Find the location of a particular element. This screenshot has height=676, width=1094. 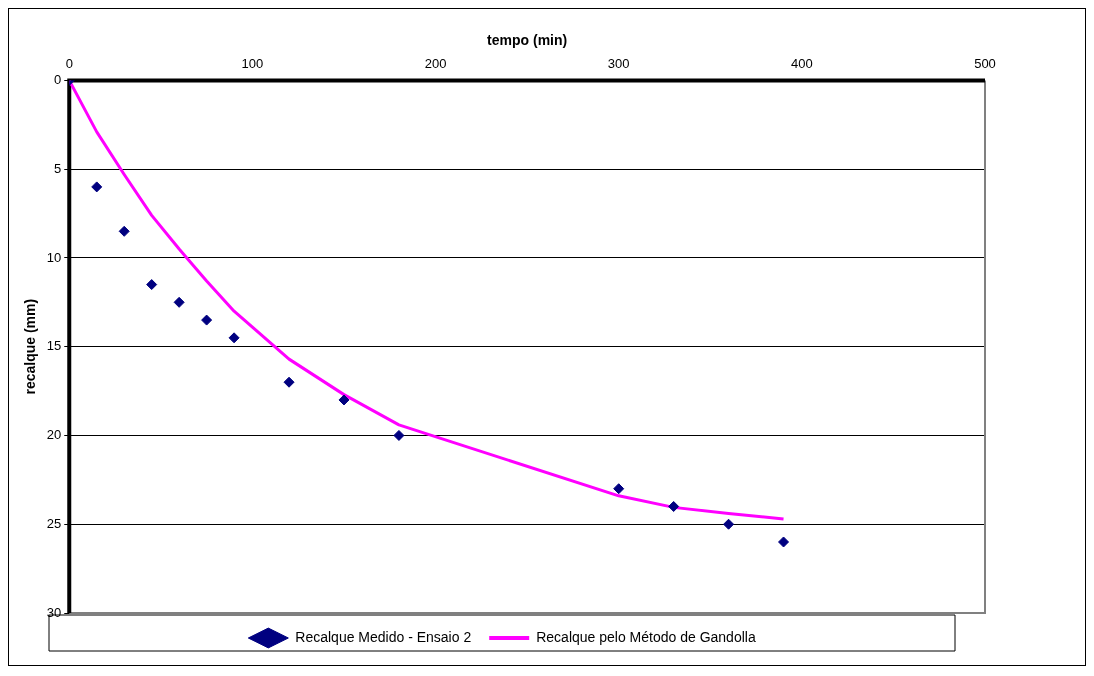

legend-label: Recalque Medido - Ensaio 2 is located at coordinates (383, 636).